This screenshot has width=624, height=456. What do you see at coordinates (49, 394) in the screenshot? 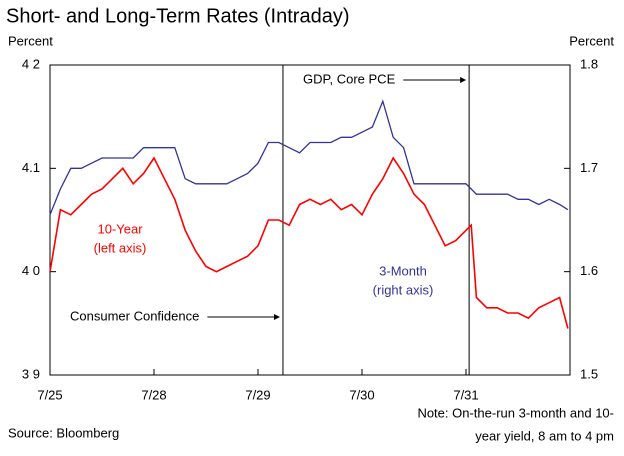
I see `x-tick-label: 7/25` at bounding box center [49, 394].